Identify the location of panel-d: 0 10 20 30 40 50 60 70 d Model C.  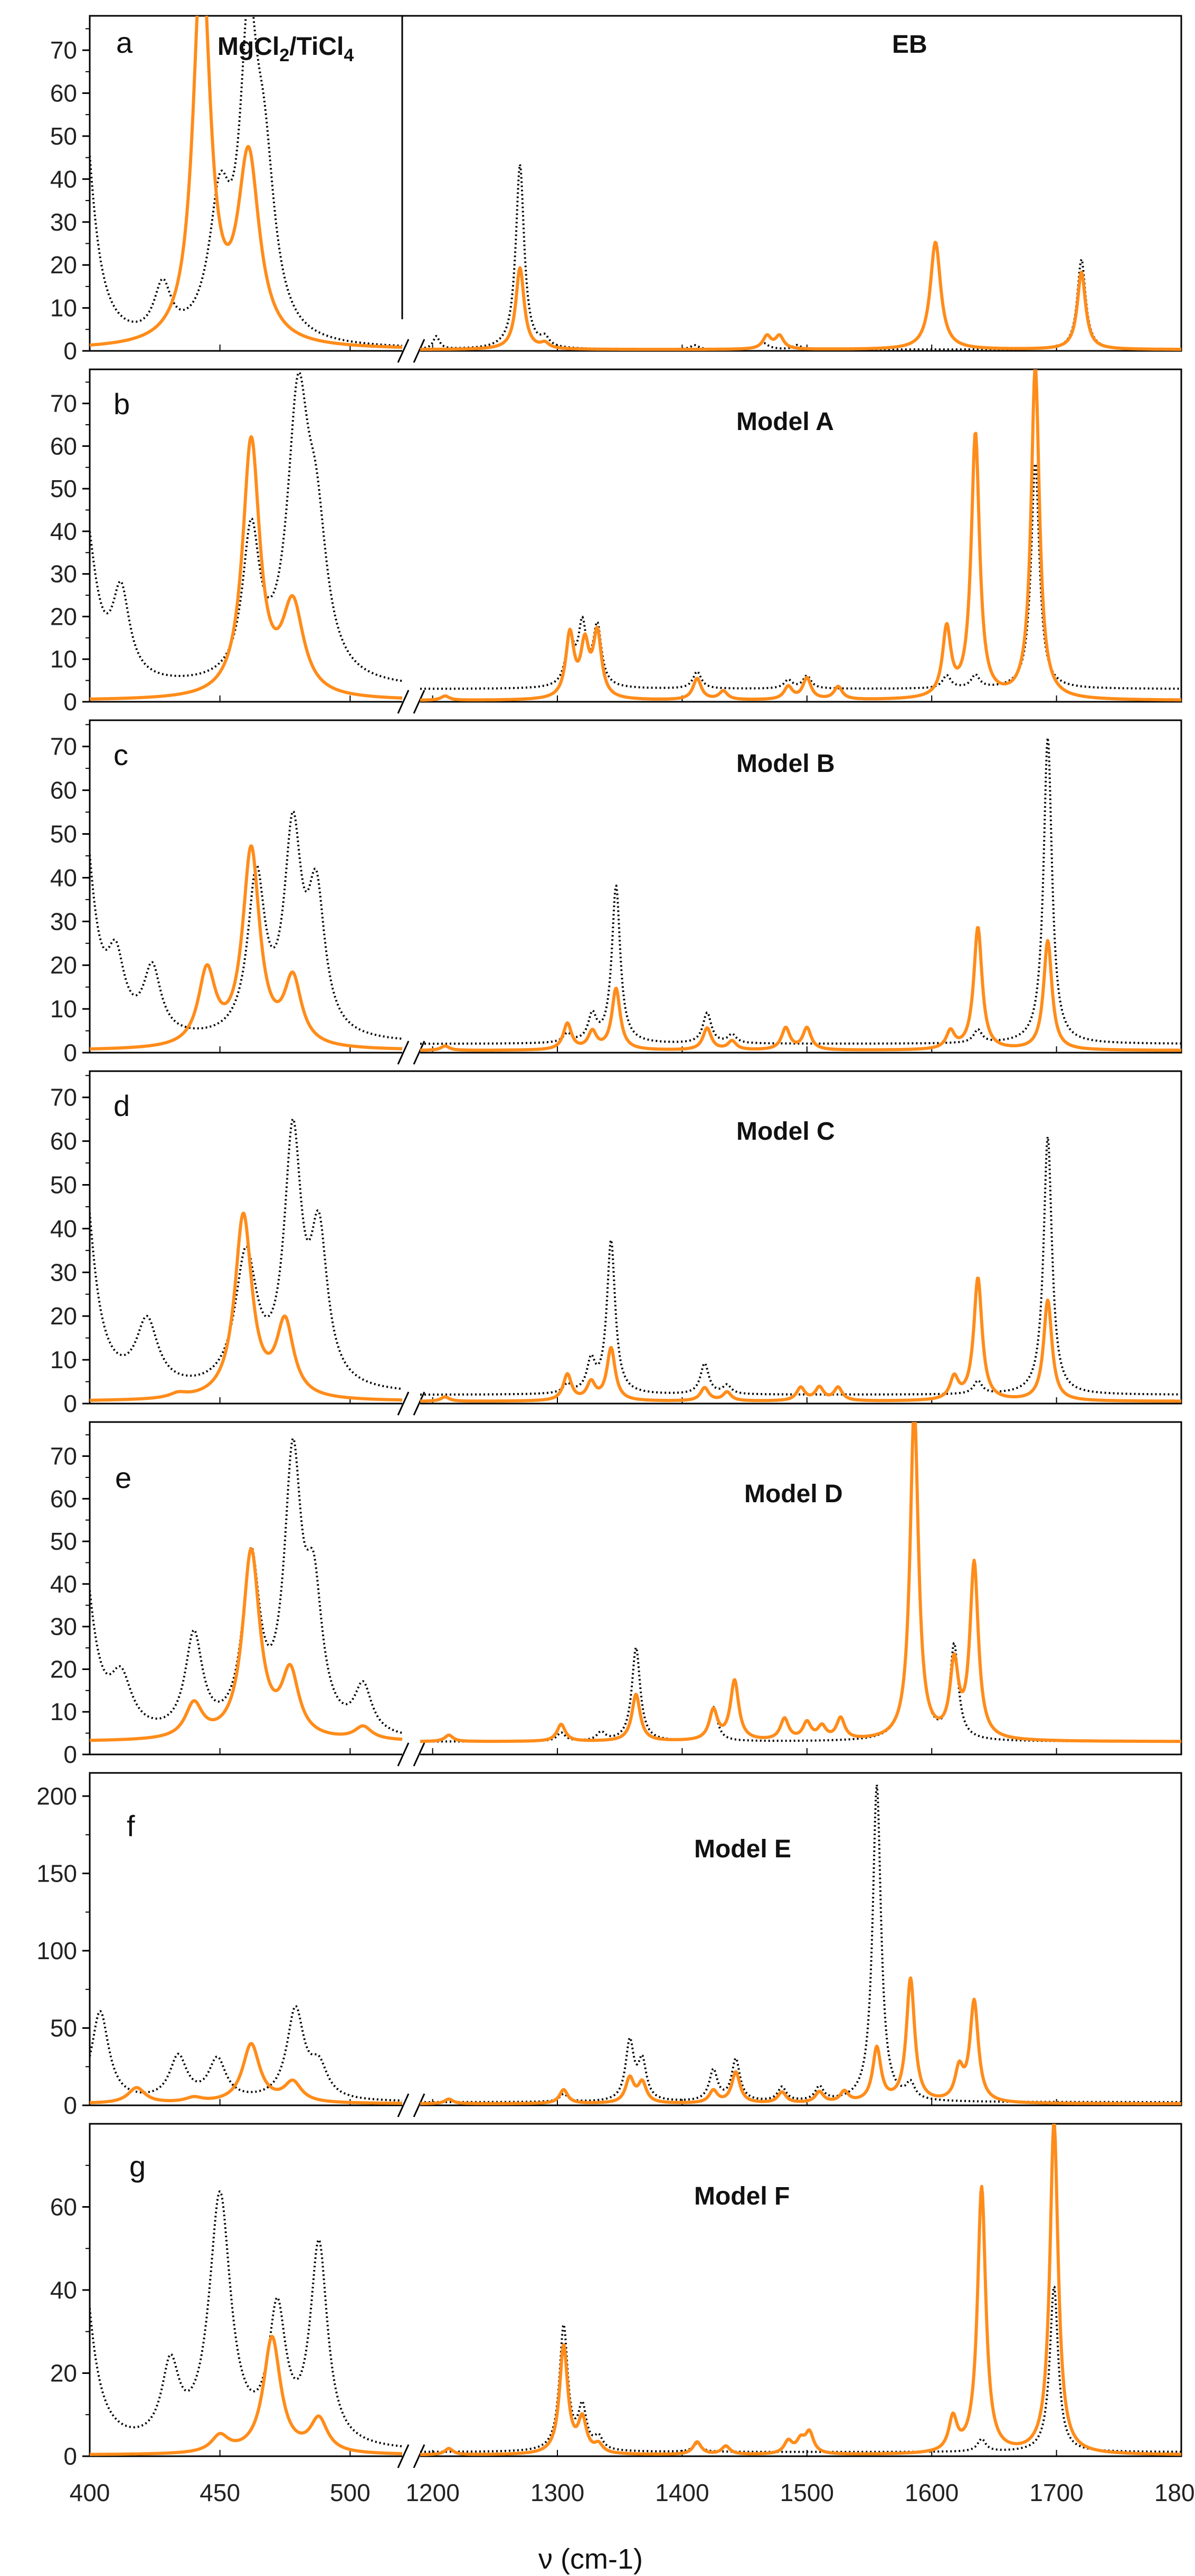
(616, 1243).